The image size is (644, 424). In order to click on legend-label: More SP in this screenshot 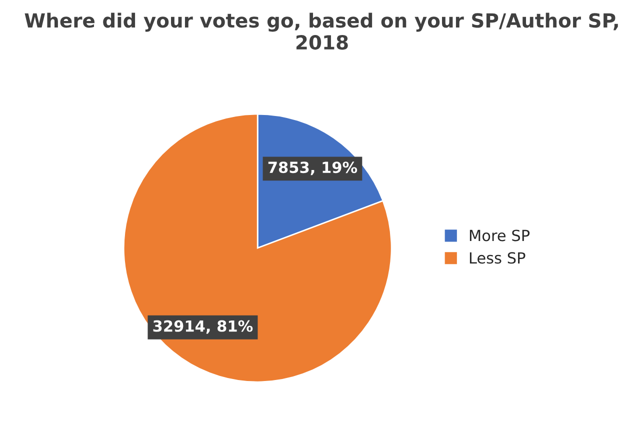, I will do `click(500, 236)`.